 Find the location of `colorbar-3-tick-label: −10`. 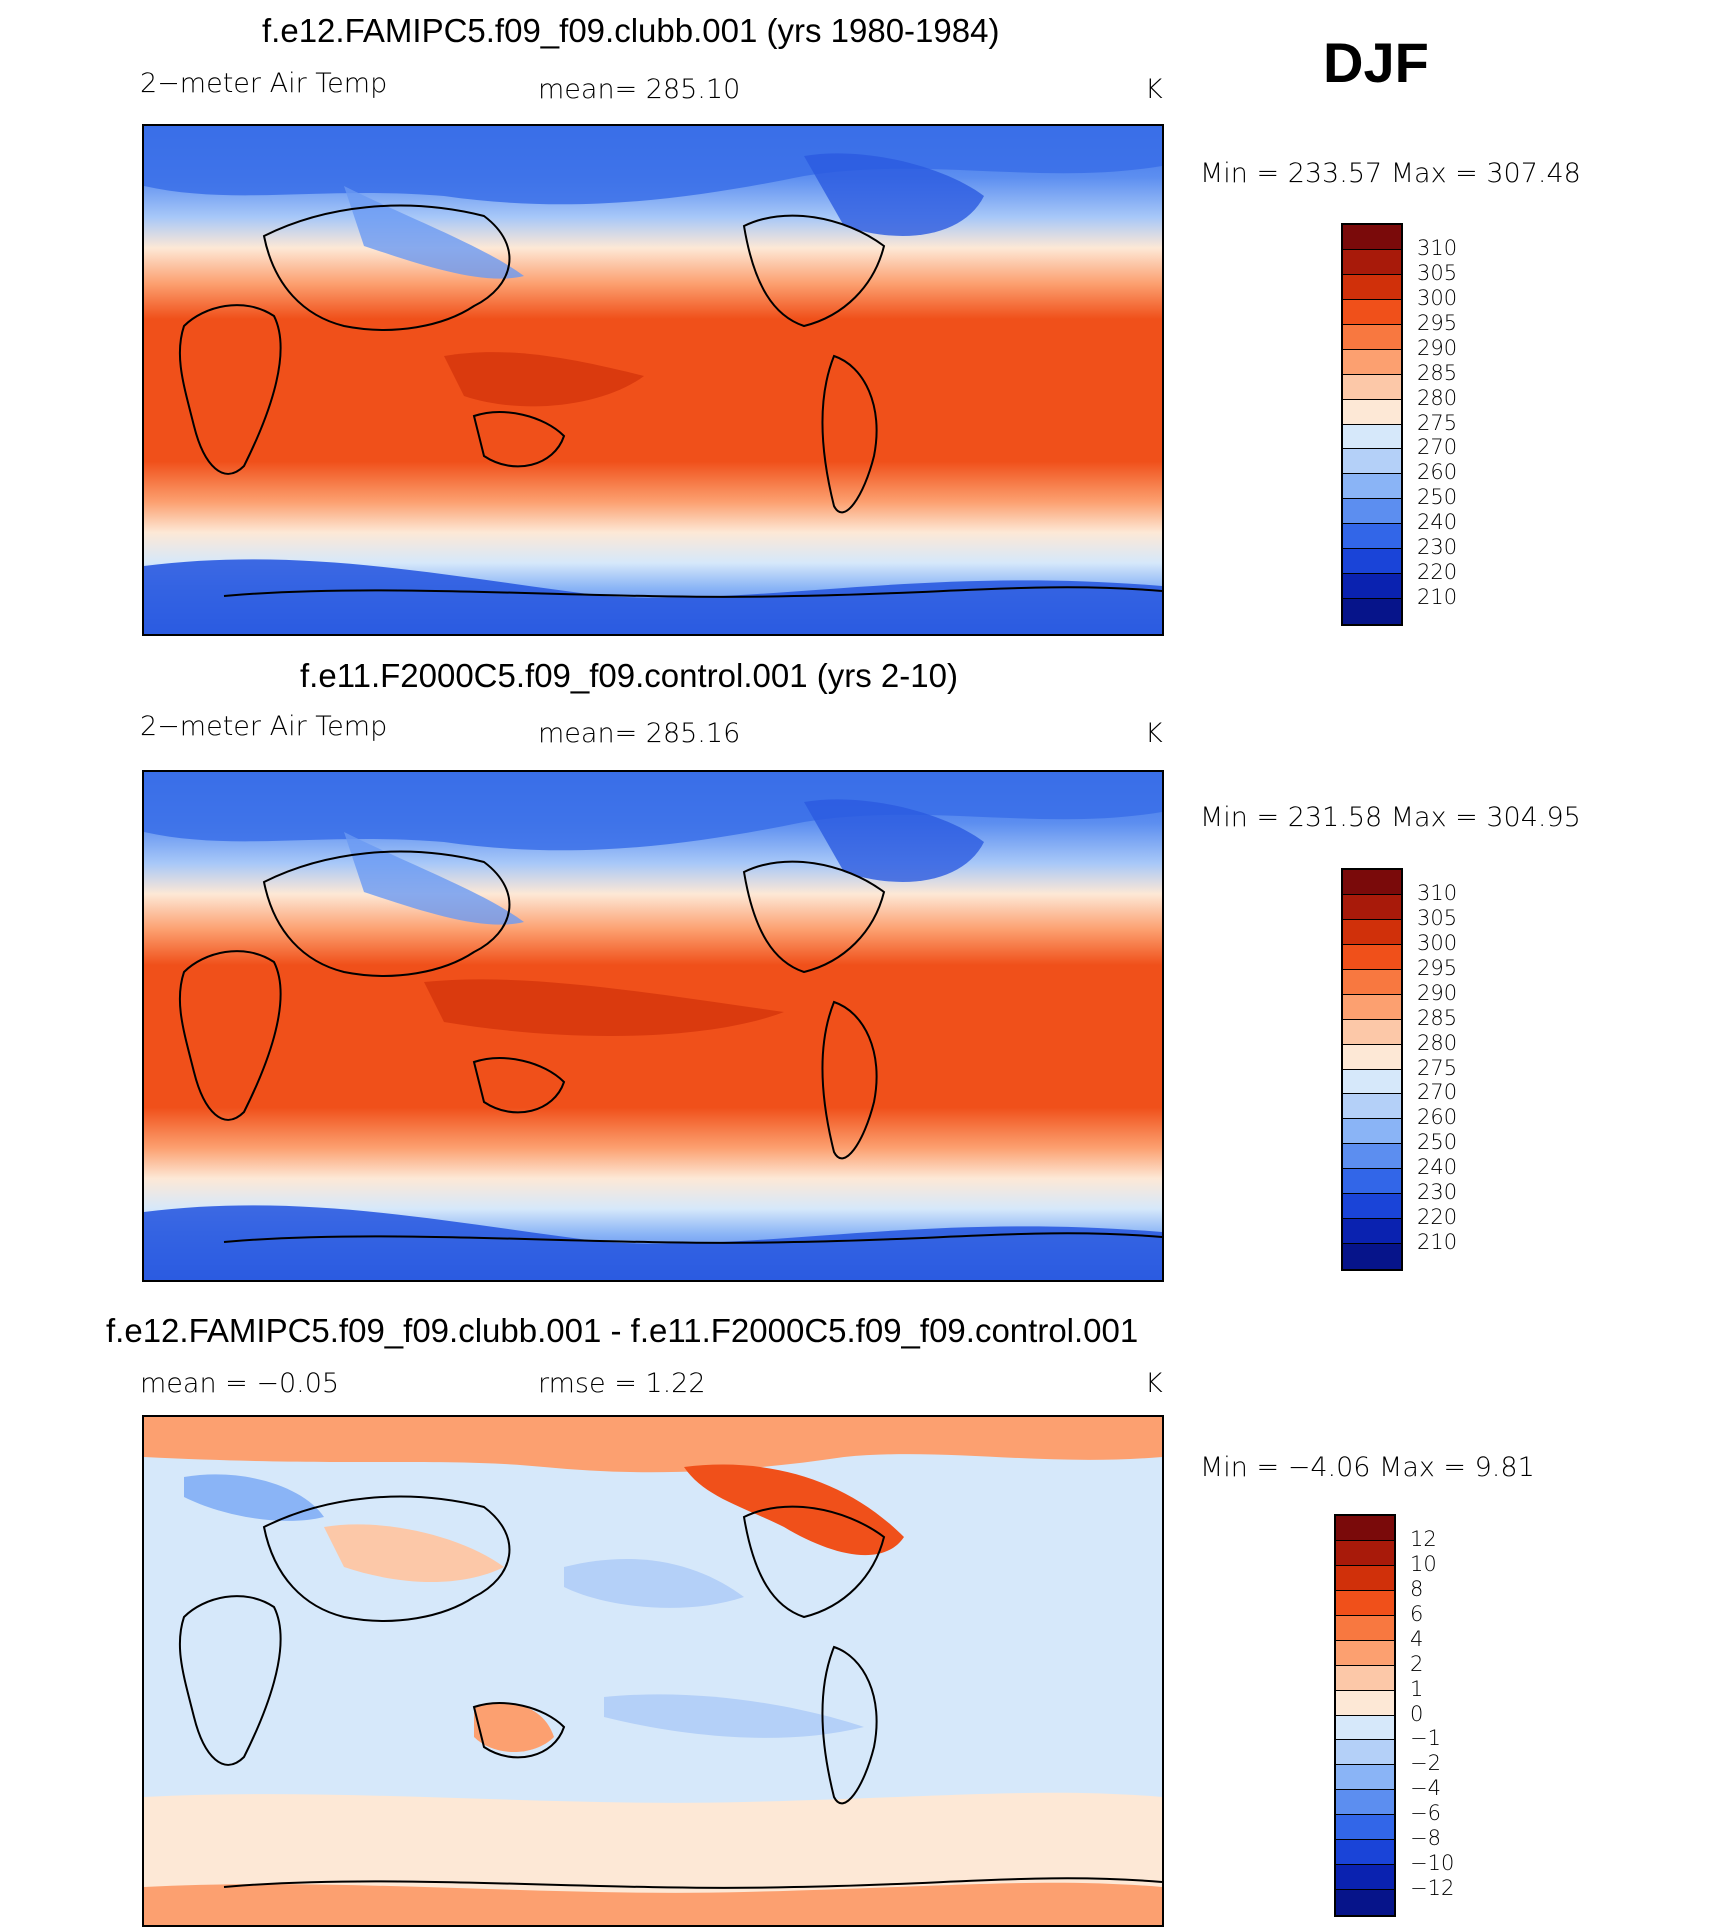

colorbar-3-tick-label: −10 is located at coordinates (1432, 1863).